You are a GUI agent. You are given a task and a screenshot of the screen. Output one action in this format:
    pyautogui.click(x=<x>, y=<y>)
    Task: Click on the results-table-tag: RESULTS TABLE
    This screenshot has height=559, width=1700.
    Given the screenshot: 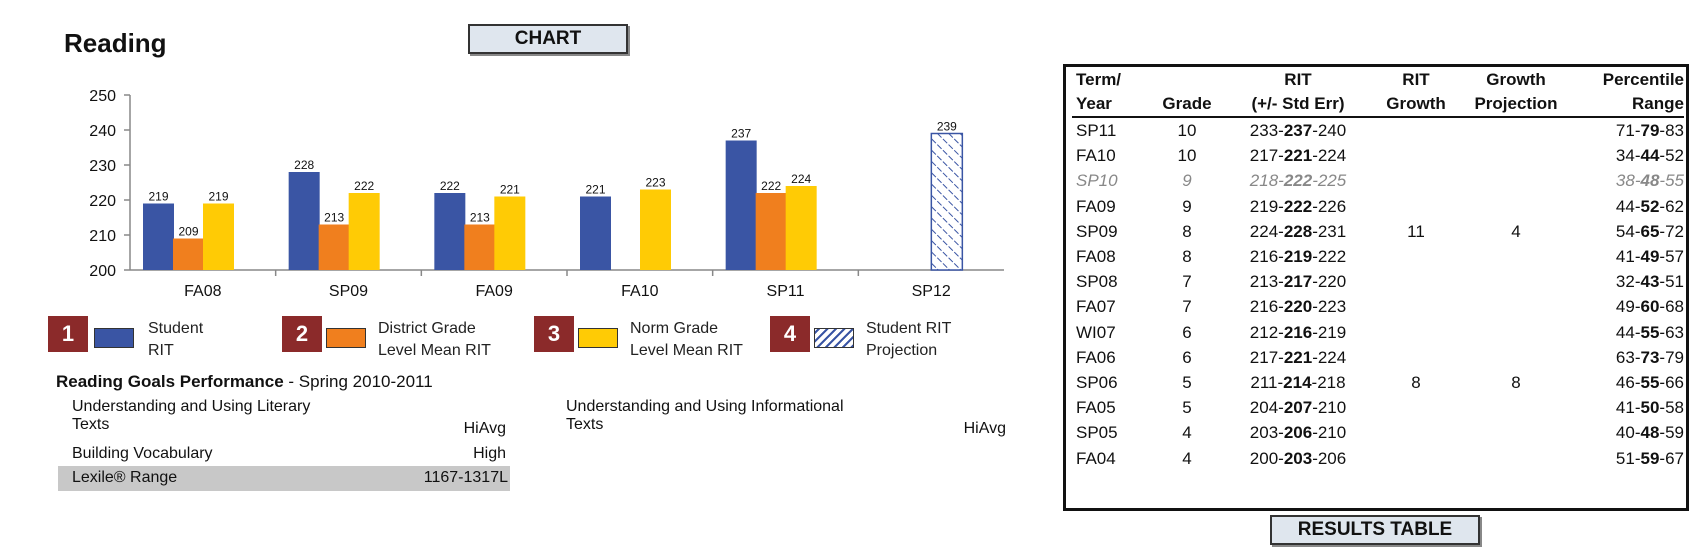 What is the action you would take?
    pyautogui.click(x=1375, y=530)
    